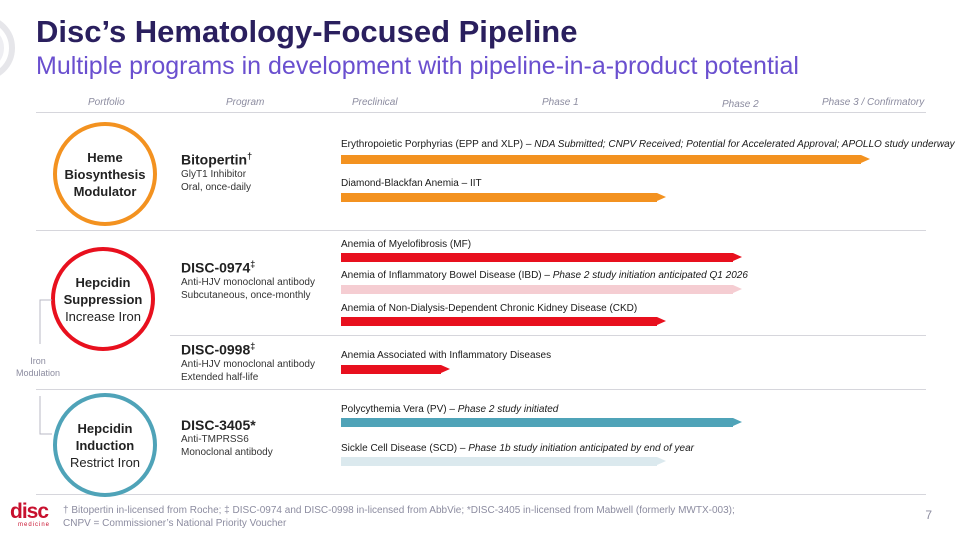 The height and width of the screenshot is (540, 960). Describe the element at coordinates (218, 425) in the screenshot. I see `program-name: DISC-3405*` at that location.